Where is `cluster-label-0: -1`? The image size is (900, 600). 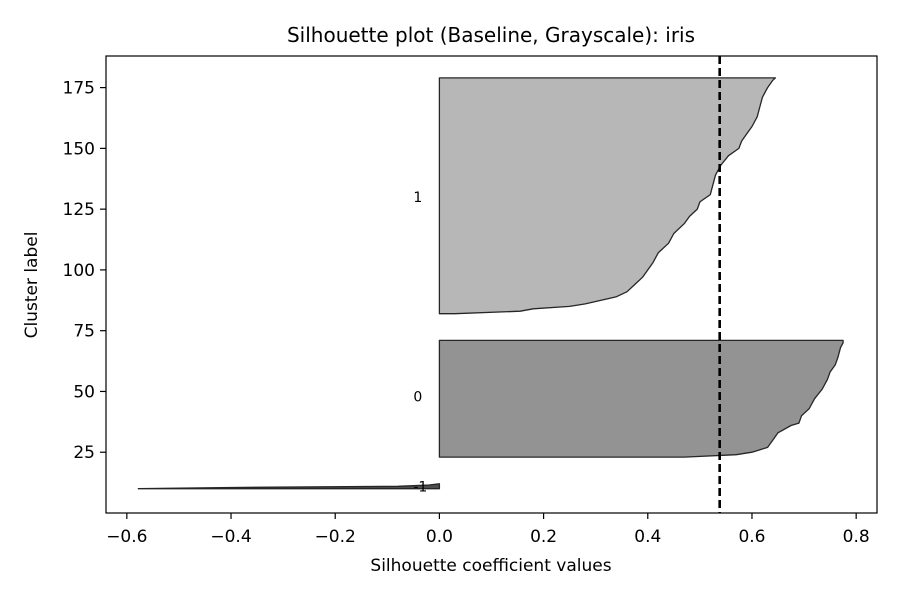 cluster-label-0: -1 is located at coordinates (420, 487).